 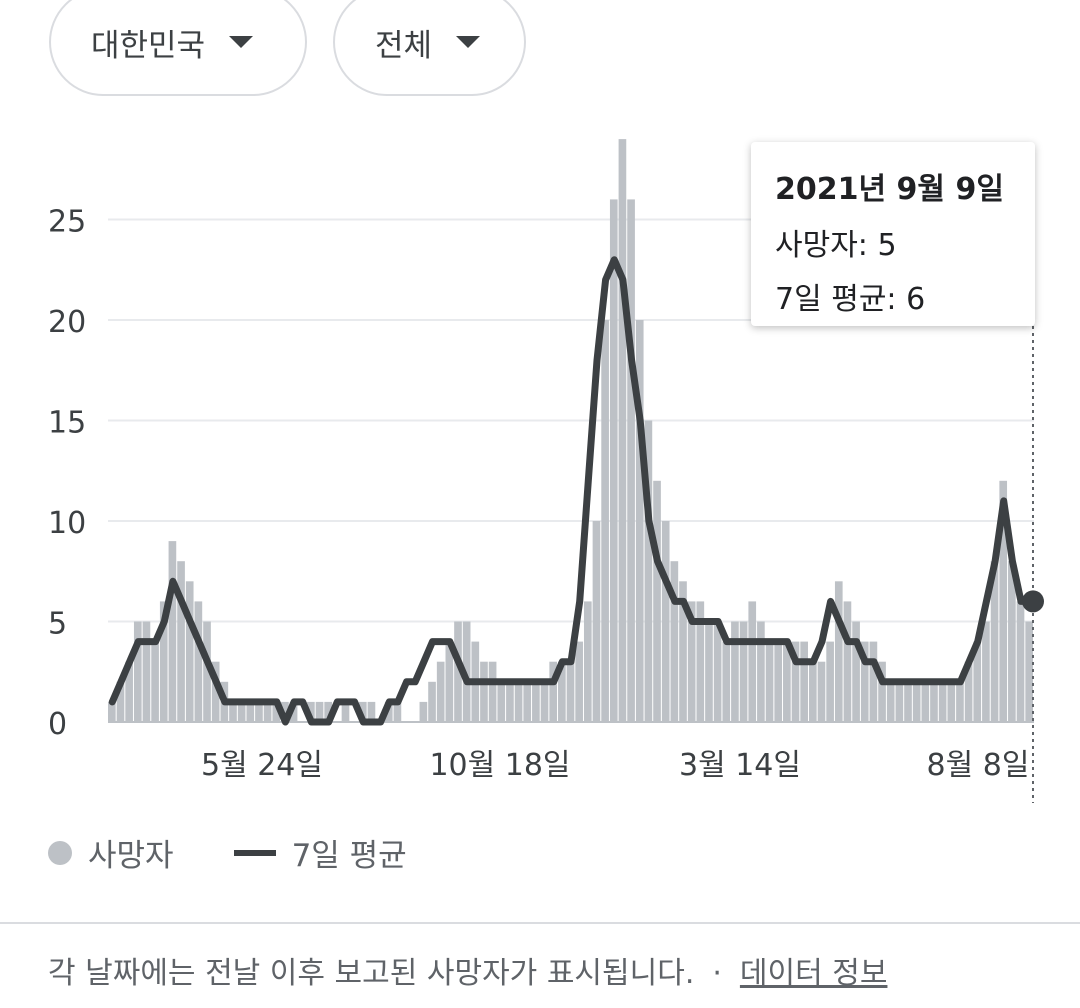 I want to click on y-tick-label: 10, so click(x=67, y=523).